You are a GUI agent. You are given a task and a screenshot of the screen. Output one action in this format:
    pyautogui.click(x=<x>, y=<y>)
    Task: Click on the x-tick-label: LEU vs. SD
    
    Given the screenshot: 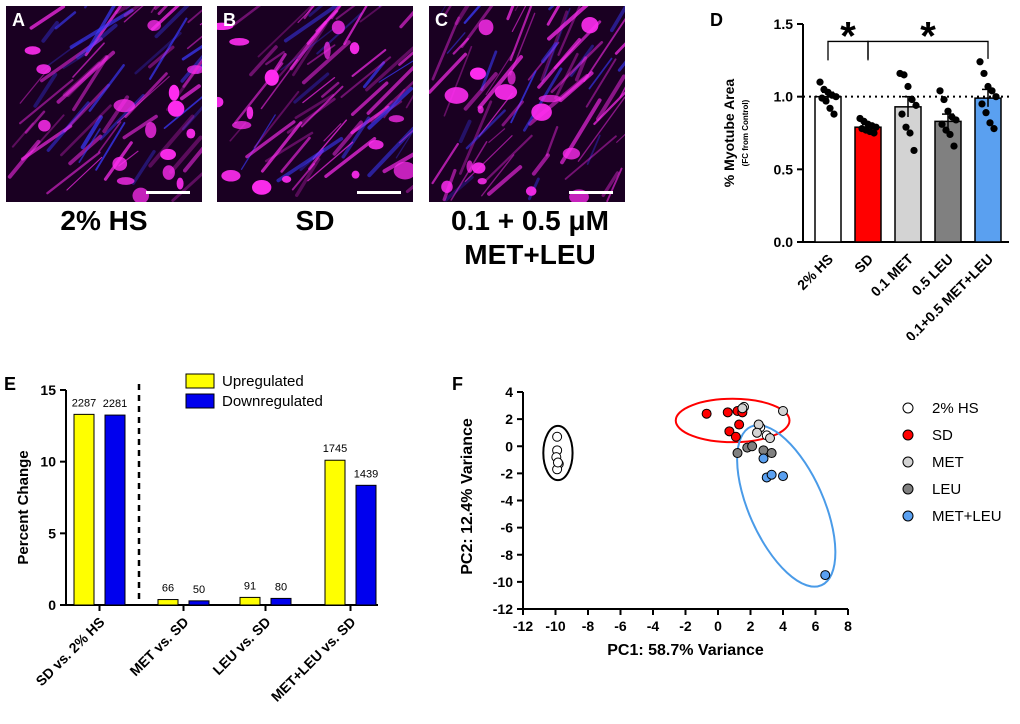 What is the action you would take?
    pyautogui.click(x=241, y=646)
    